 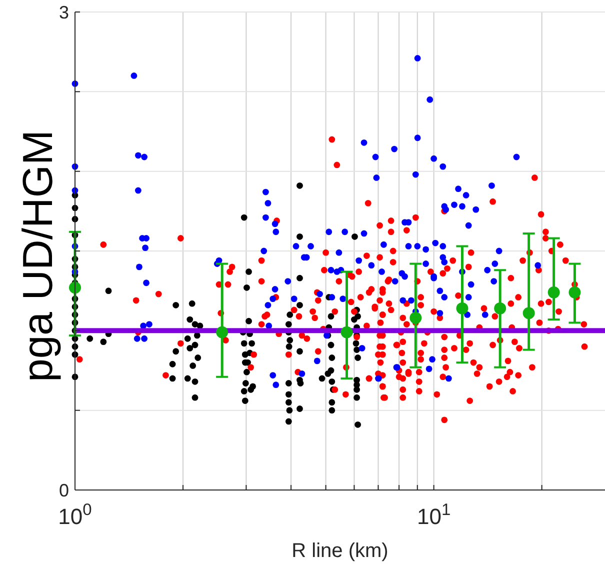 I want to click on x-tick-label: 10$^{1}$, so click(x=433, y=515).